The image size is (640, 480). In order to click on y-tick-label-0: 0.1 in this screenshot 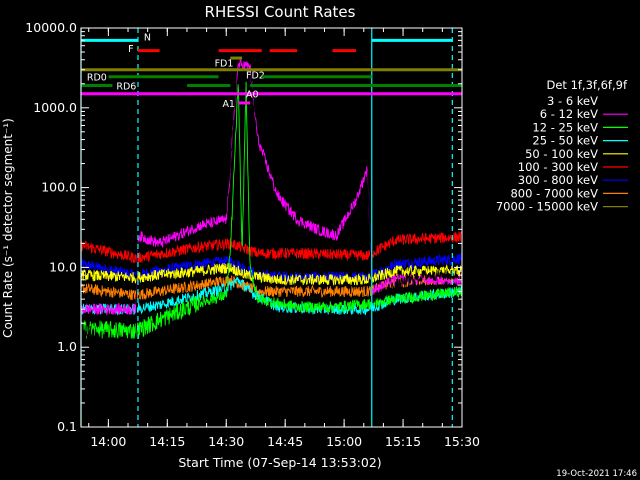, I will do `click(67, 426)`.